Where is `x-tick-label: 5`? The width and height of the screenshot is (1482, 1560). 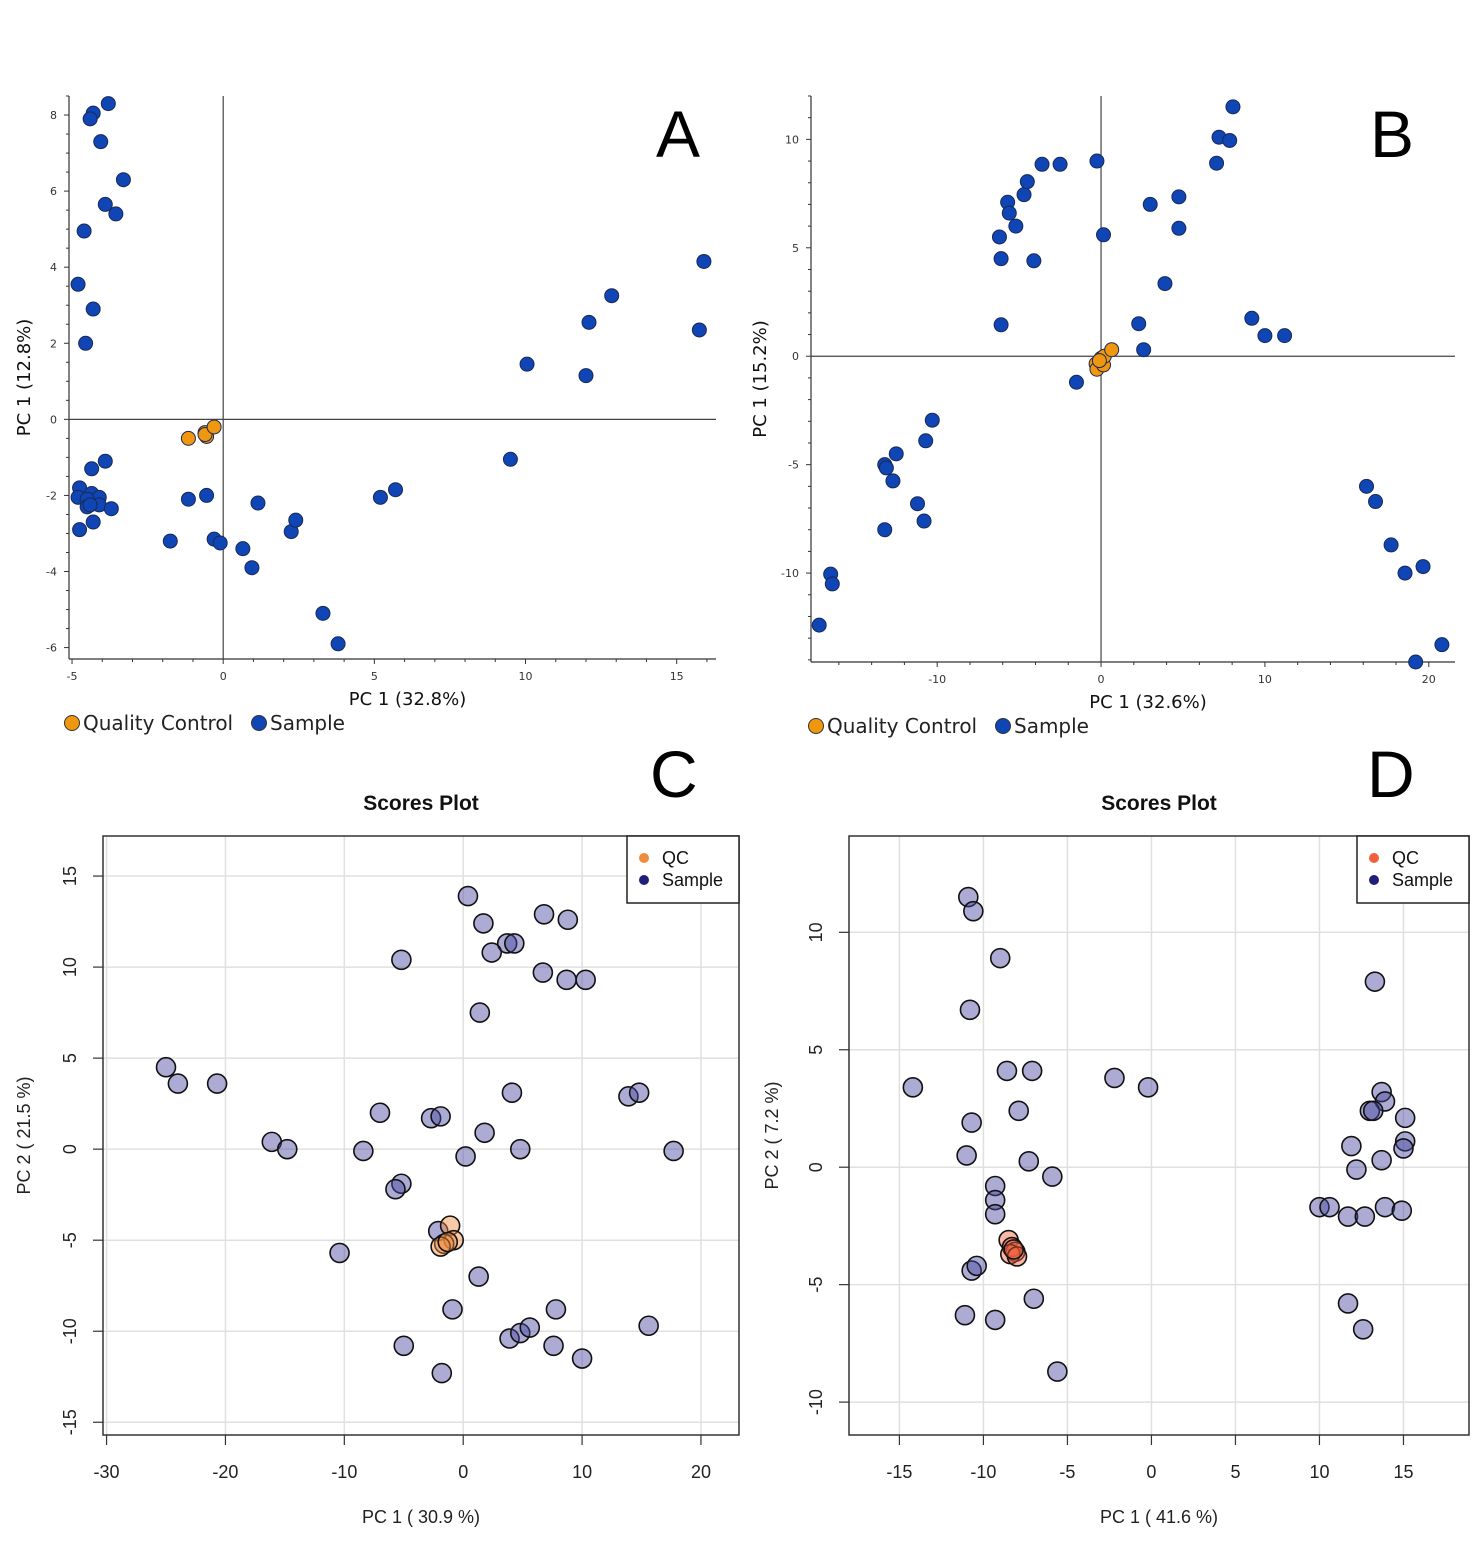
x-tick-label: 5 is located at coordinates (1235, 1472).